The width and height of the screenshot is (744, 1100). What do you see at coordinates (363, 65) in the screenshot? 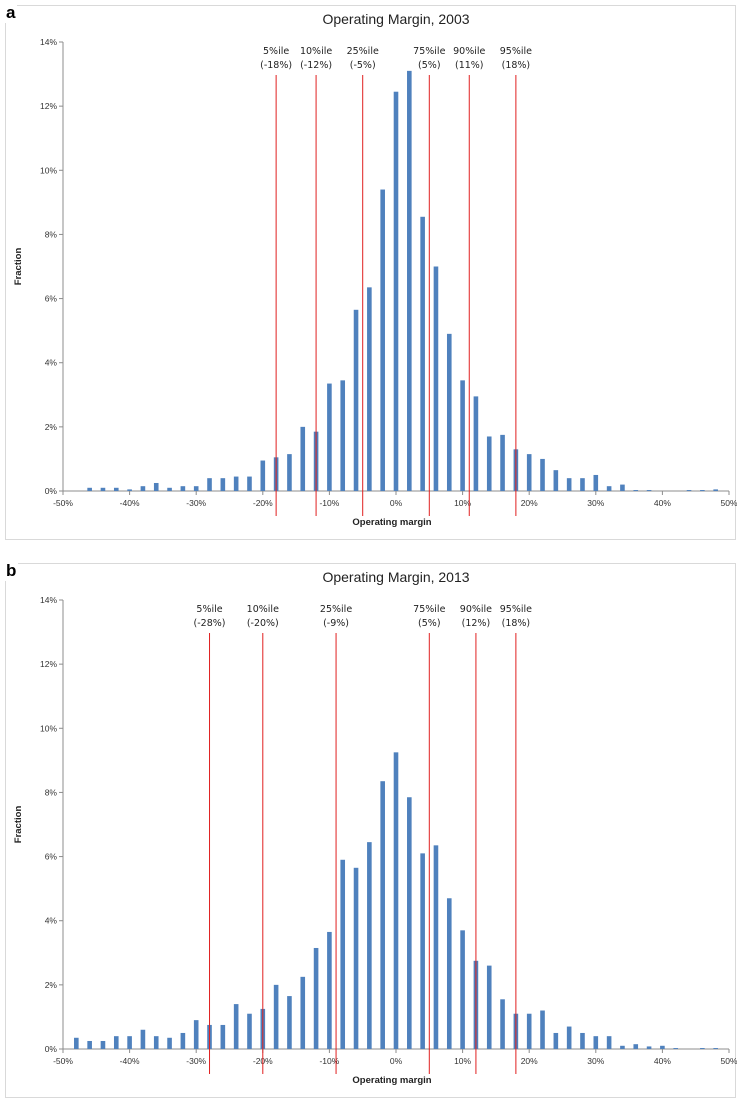
I see `percentile-value: (-5%)` at bounding box center [363, 65].